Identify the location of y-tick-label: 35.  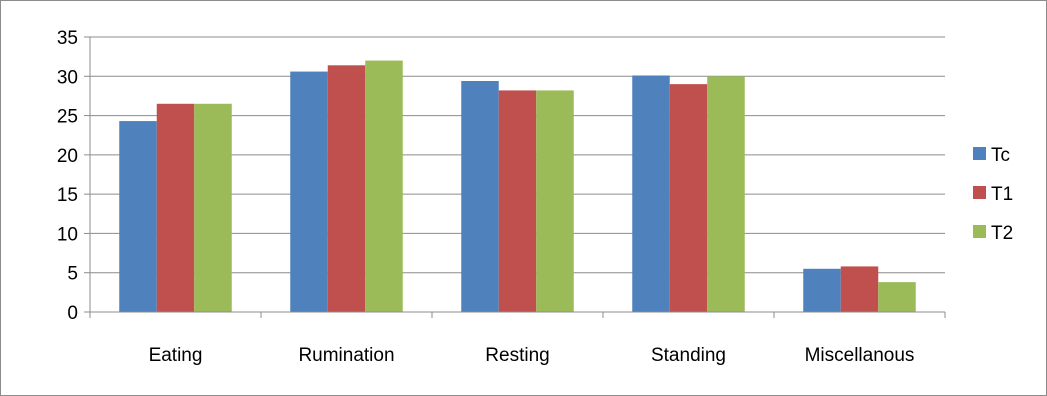
(67, 38).